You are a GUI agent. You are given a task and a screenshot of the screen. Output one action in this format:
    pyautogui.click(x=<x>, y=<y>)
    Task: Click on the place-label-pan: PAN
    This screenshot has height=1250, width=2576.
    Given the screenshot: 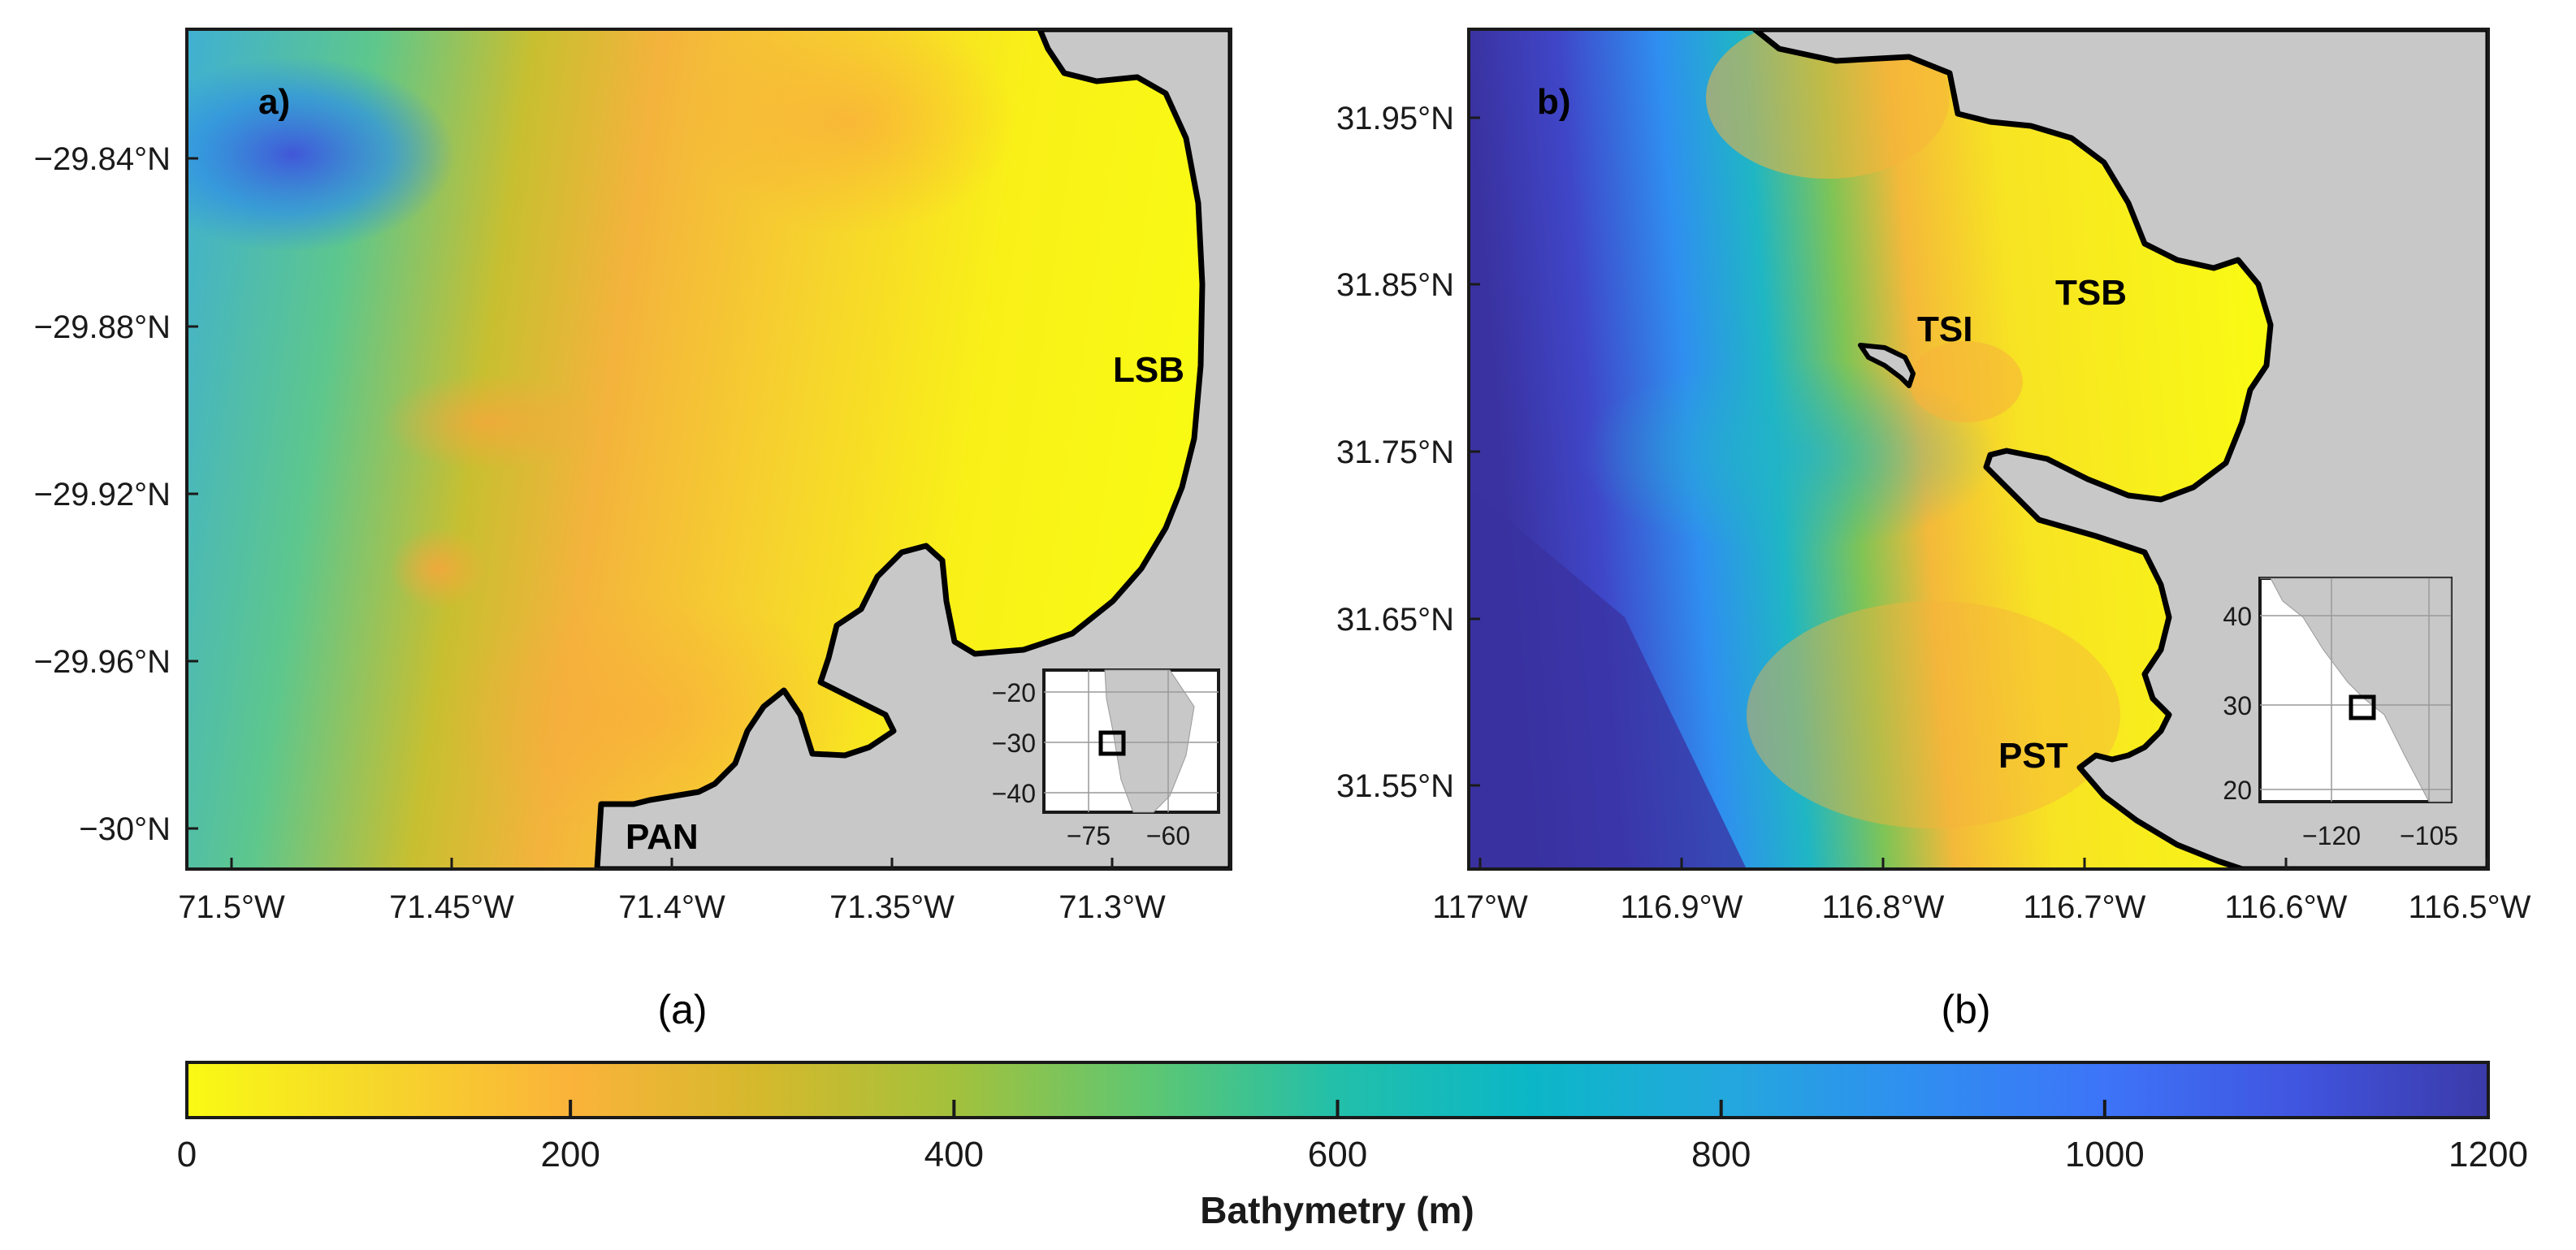 What is the action you would take?
    pyautogui.click(x=662, y=837)
    